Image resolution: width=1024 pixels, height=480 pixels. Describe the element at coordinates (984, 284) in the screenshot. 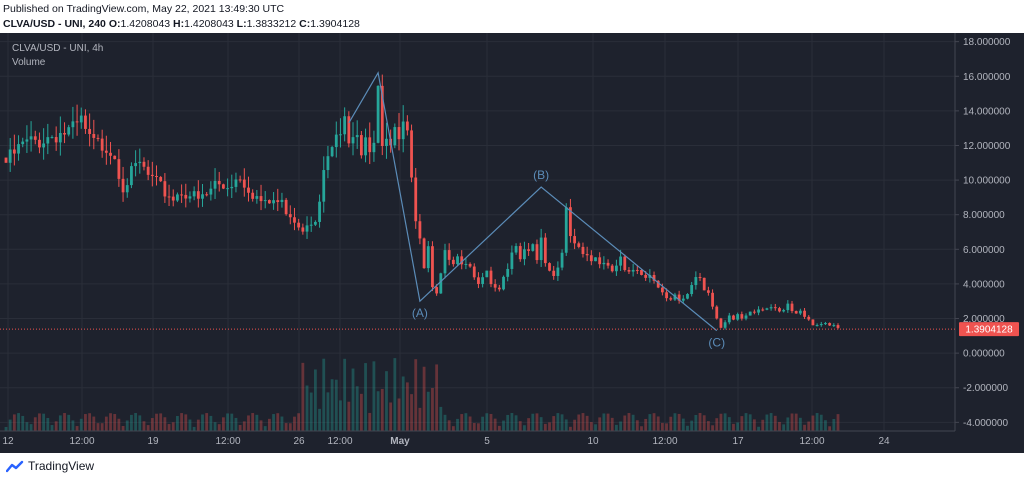

I see `price-tick-label: 4.000000` at that location.